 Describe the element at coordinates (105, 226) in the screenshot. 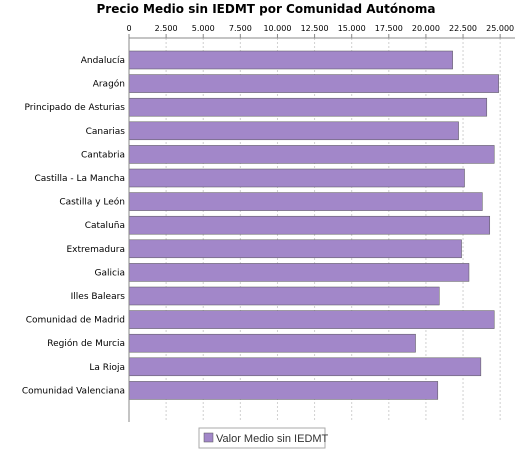

I see `category-label: Cataluña` at that location.